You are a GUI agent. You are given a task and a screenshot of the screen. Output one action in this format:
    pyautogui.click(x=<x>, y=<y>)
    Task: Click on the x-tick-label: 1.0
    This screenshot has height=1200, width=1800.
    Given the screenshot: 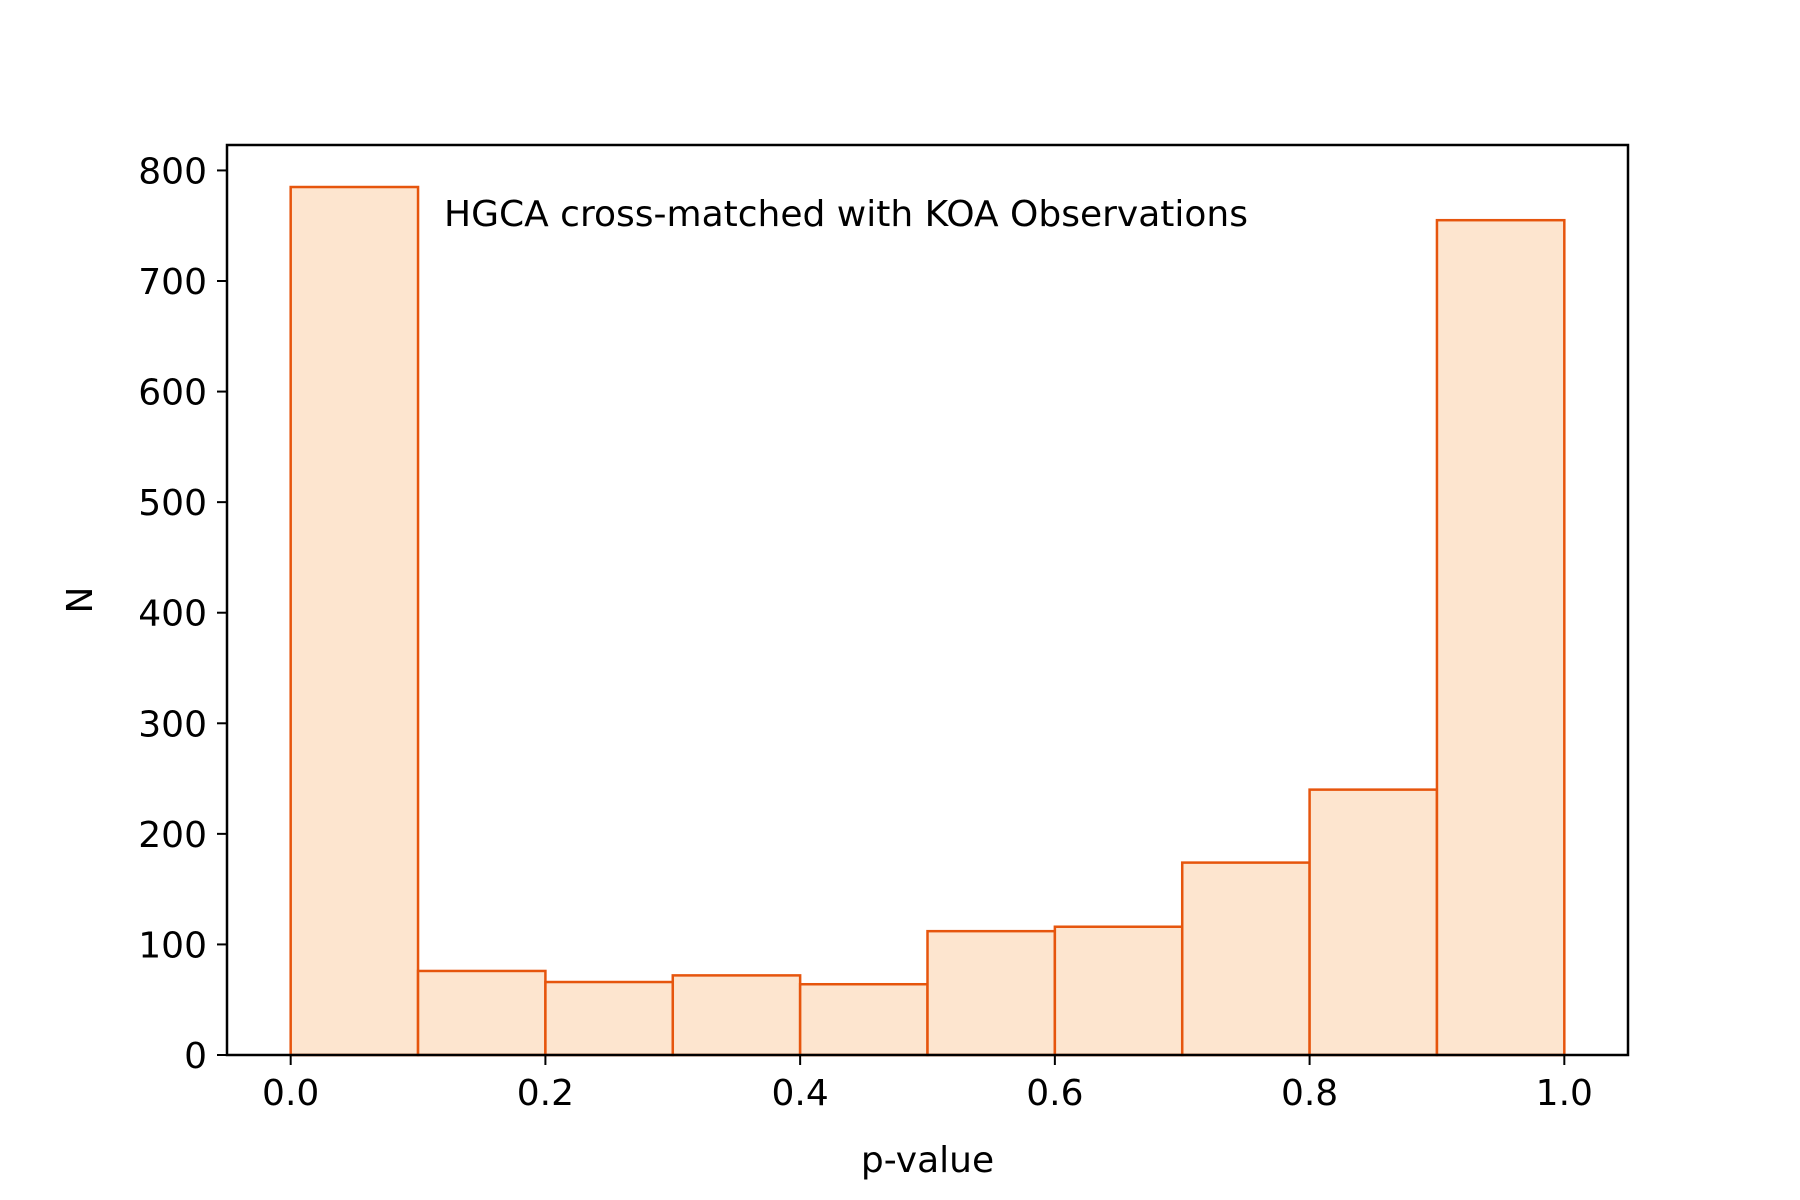 What is the action you would take?
    pyautogui.click(x=1564, y=1093)
    